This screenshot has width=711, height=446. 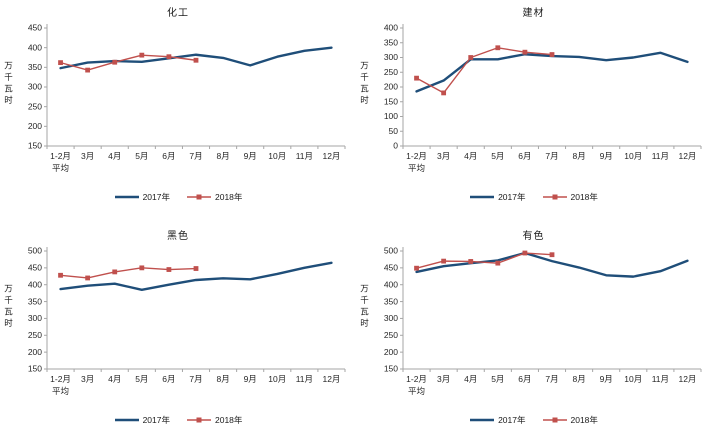 What do you see at coordinates (394, 131) in the screenshot?
I see `svg-text: 50` at bounding box center [394, 131].